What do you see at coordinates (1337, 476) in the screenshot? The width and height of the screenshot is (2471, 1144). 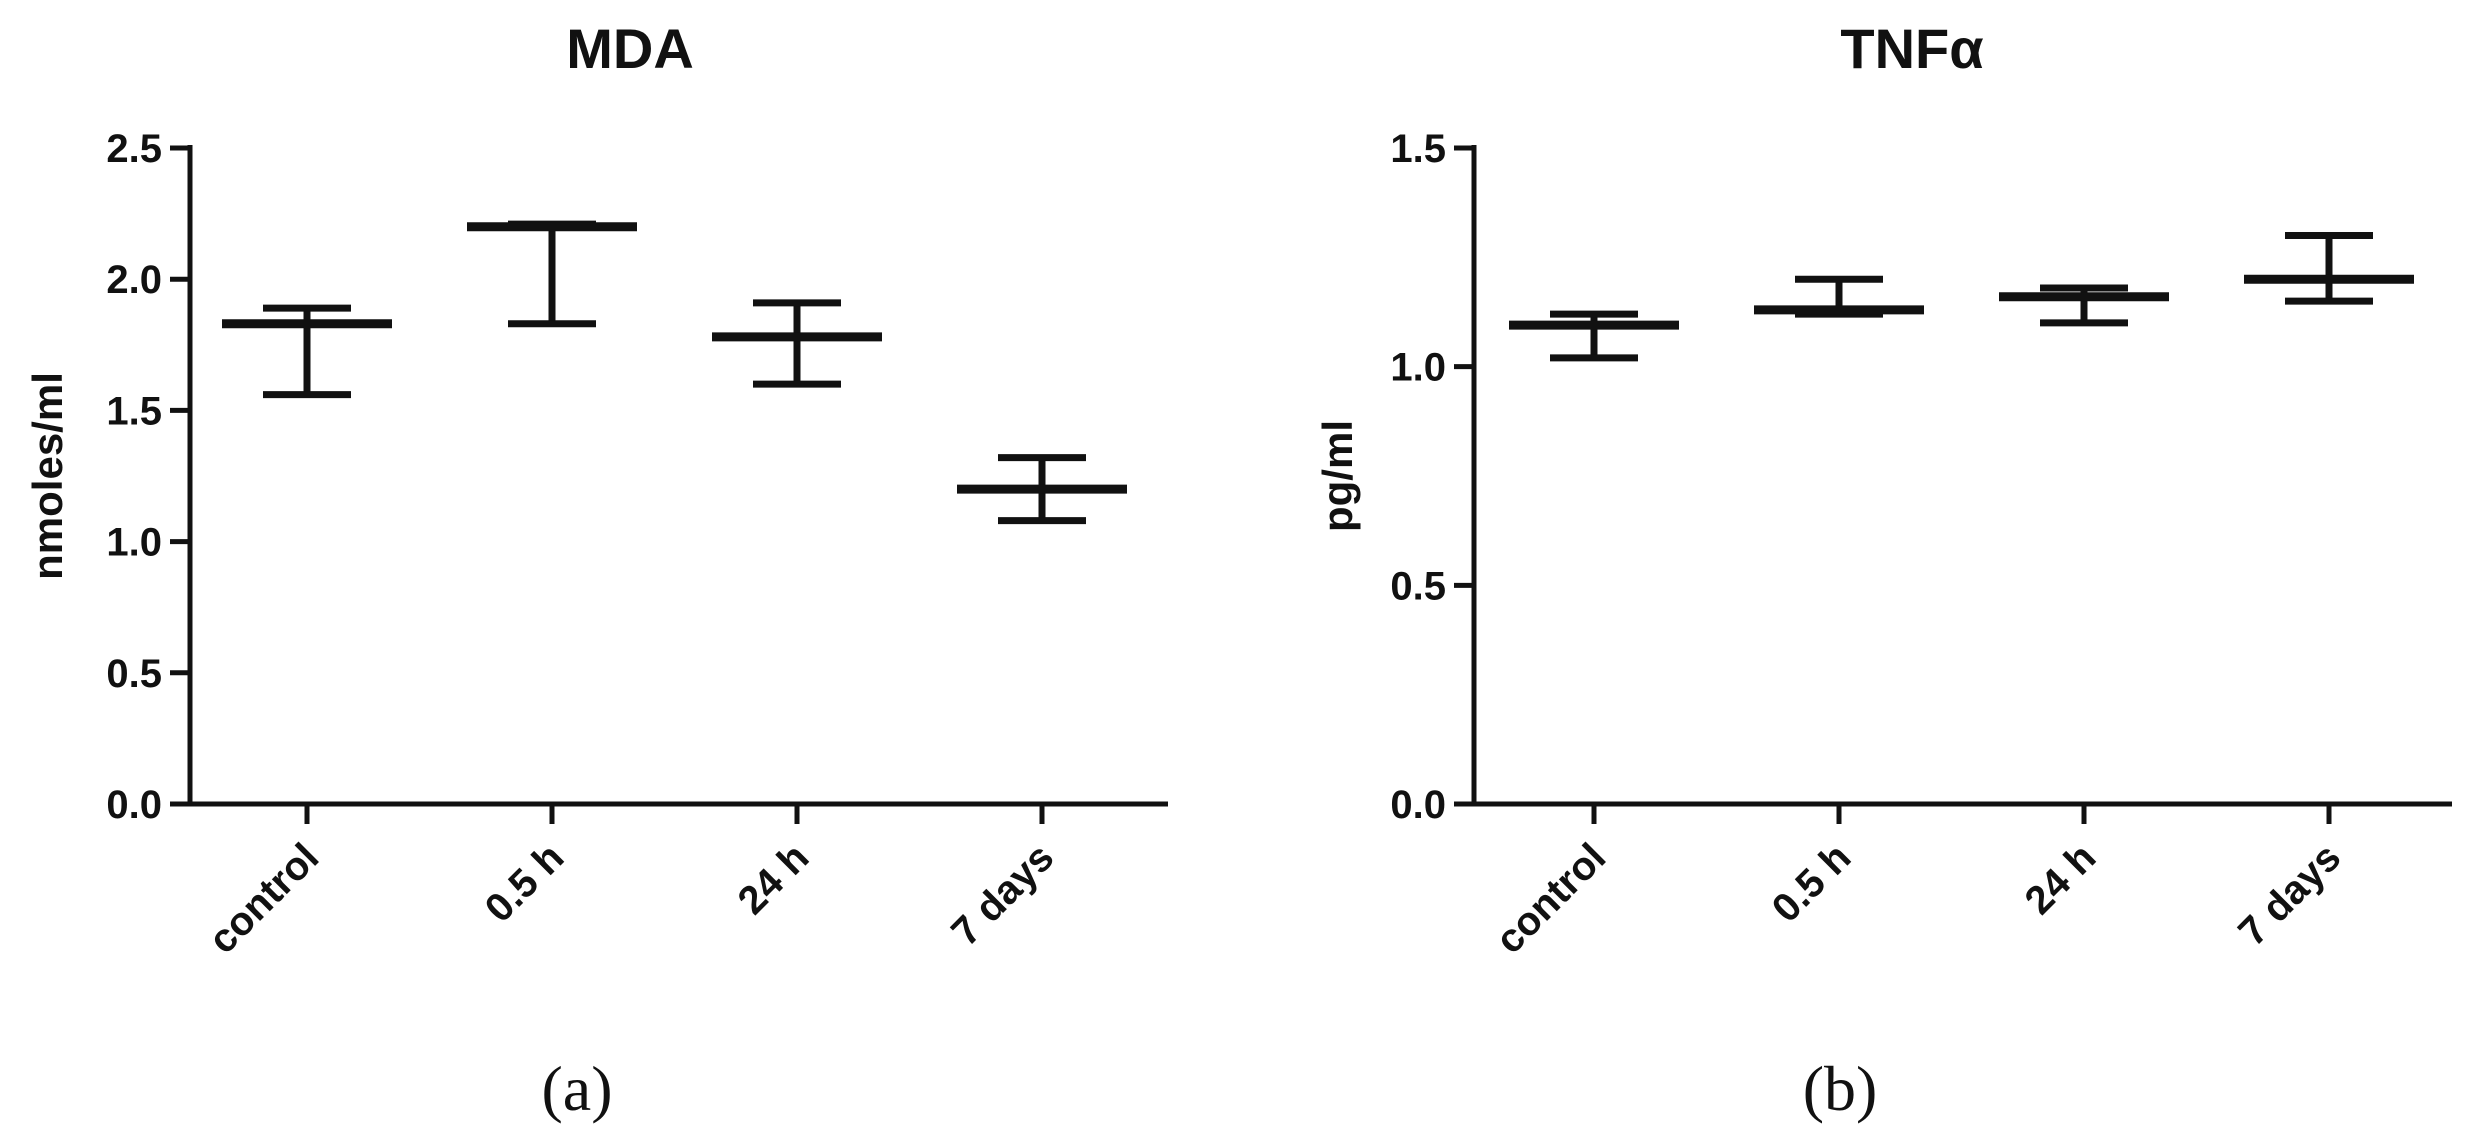 I see `y-axis-label: pg/ml` at bounding box center [1337, 476].